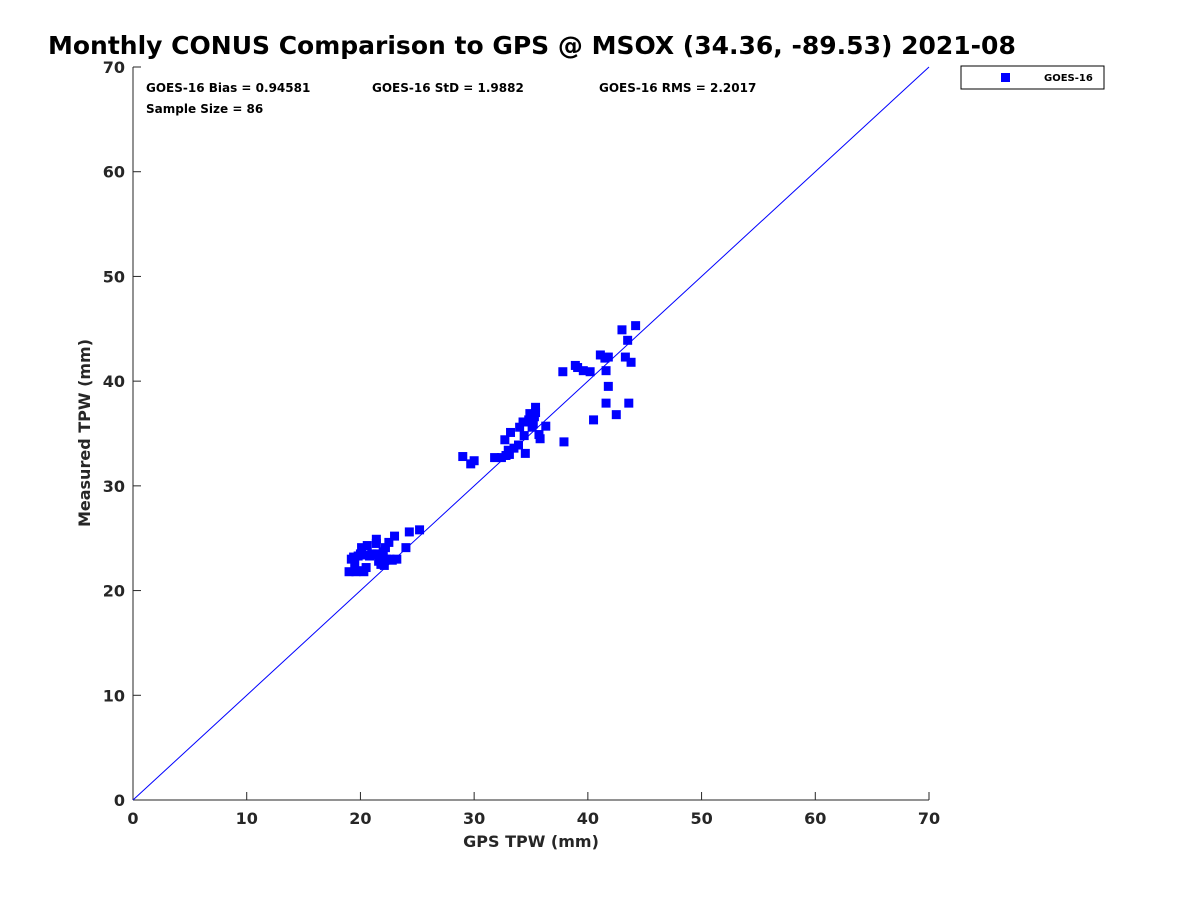  Describe the element at coordinates (114, 172) in the screenshot. I see `y-tick-label: 60` at that location.